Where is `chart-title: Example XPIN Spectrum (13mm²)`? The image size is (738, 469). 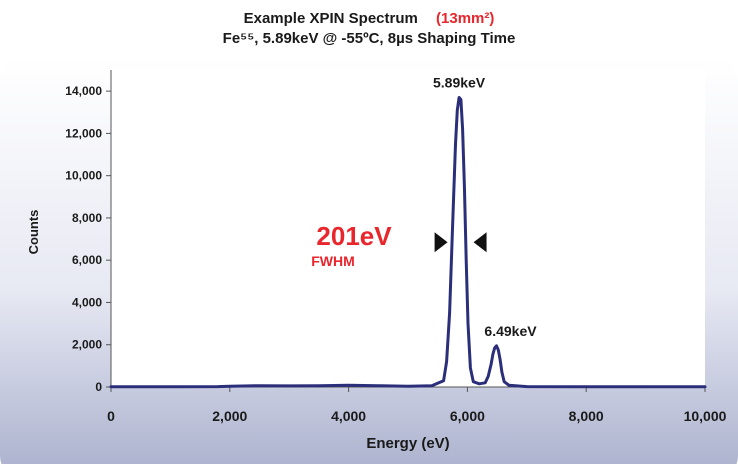 chart-title: Example XPIN Spectrum (13mm²) is located at coordinates (369, 18).